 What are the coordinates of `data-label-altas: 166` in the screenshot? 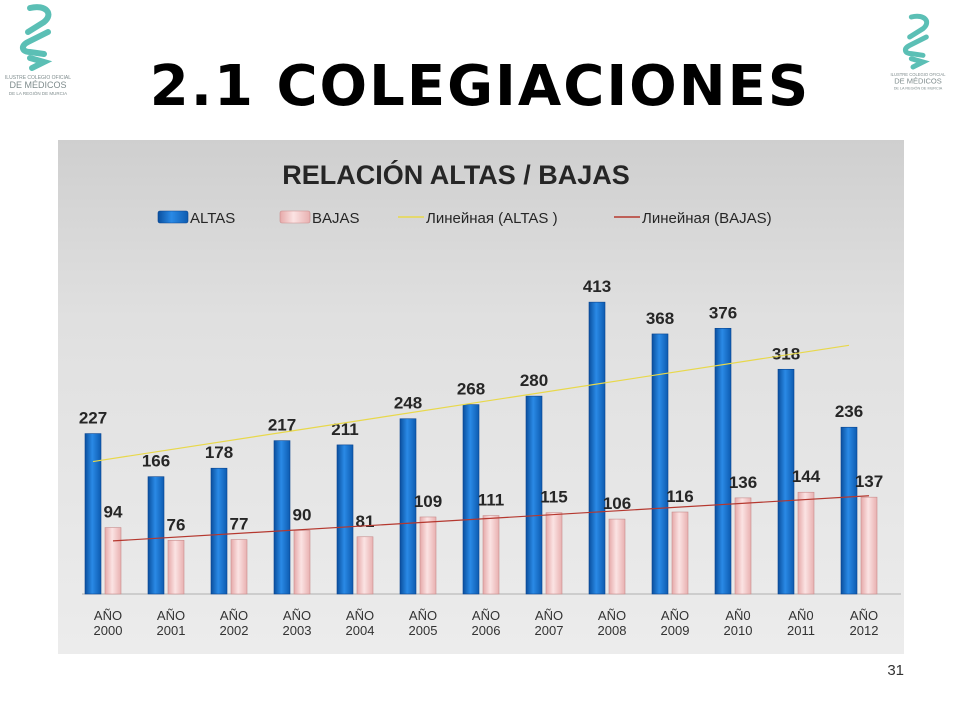 It's located at (156, 461).